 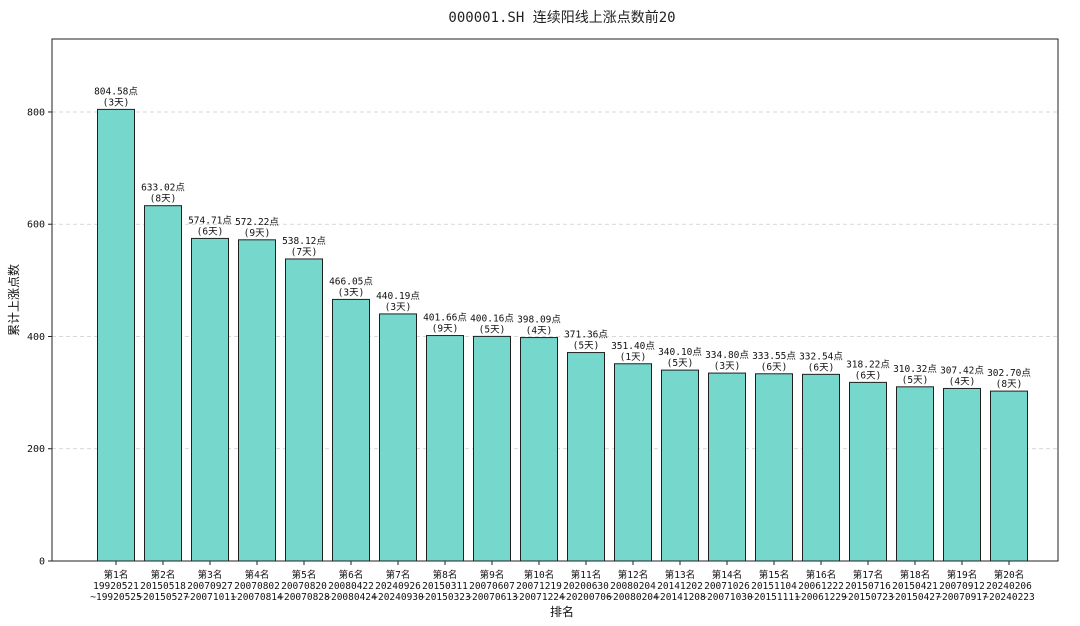 What do you see at coordinates (562, 611) in the screenshot?
I see `x-axis-label: 排名` at bounding box center [562, 611].